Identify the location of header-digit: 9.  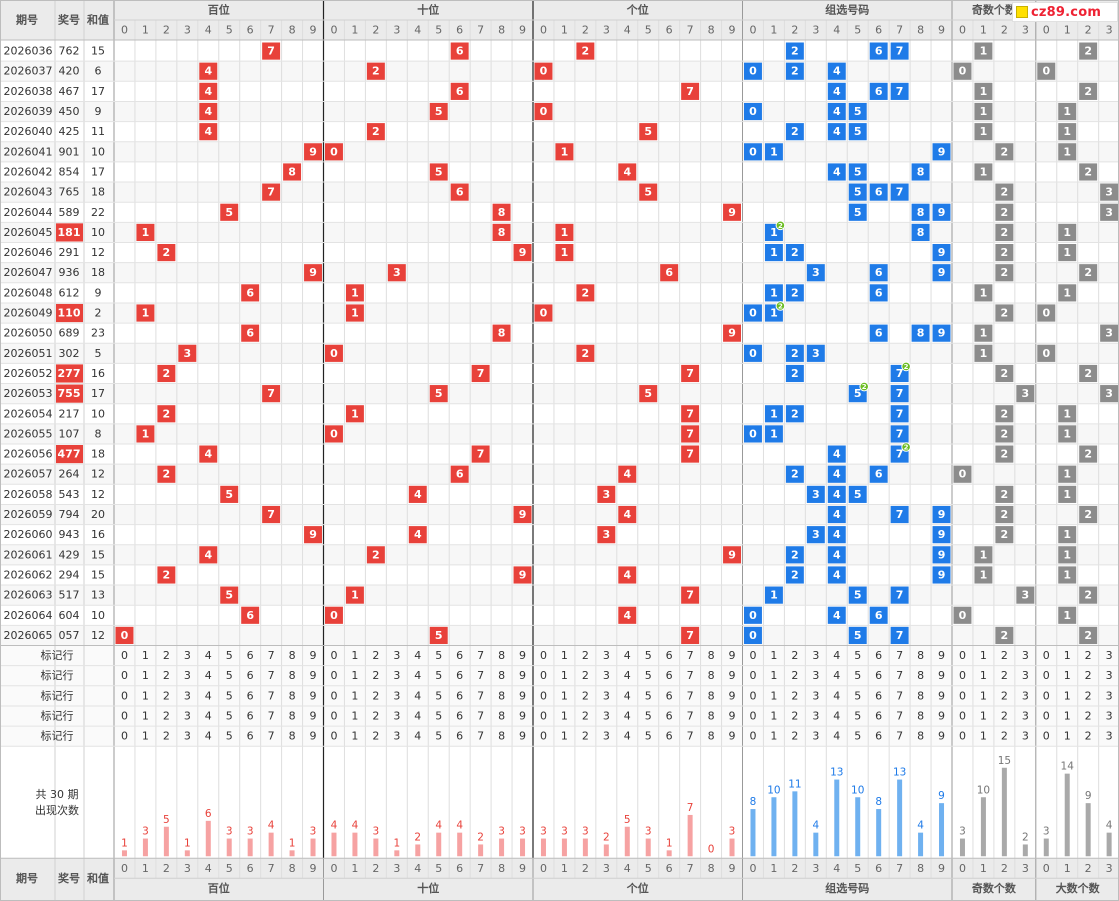
(732, 868).